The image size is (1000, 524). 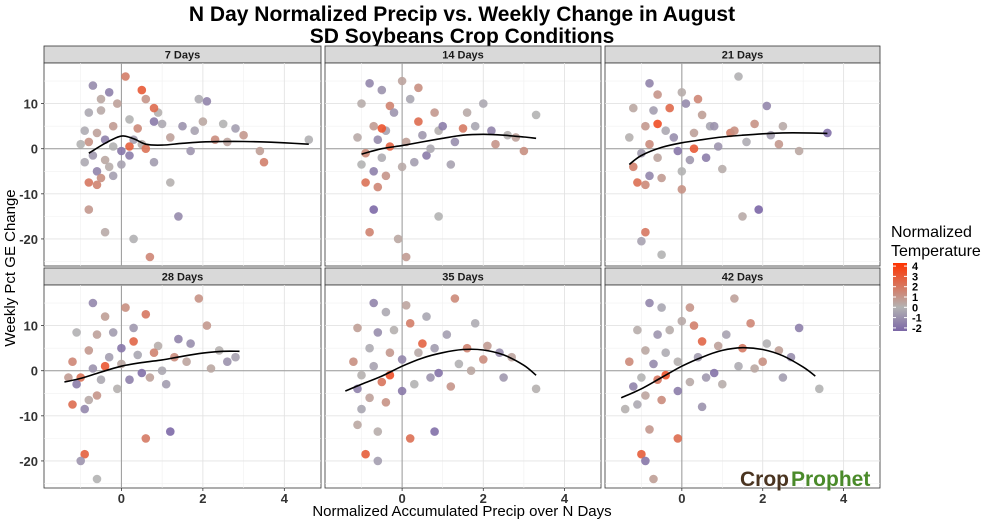 What do you see at coordinates (743, 56) in the screenshot?
I see `facet-label: 21 Days` at bounding box center [743, 56].